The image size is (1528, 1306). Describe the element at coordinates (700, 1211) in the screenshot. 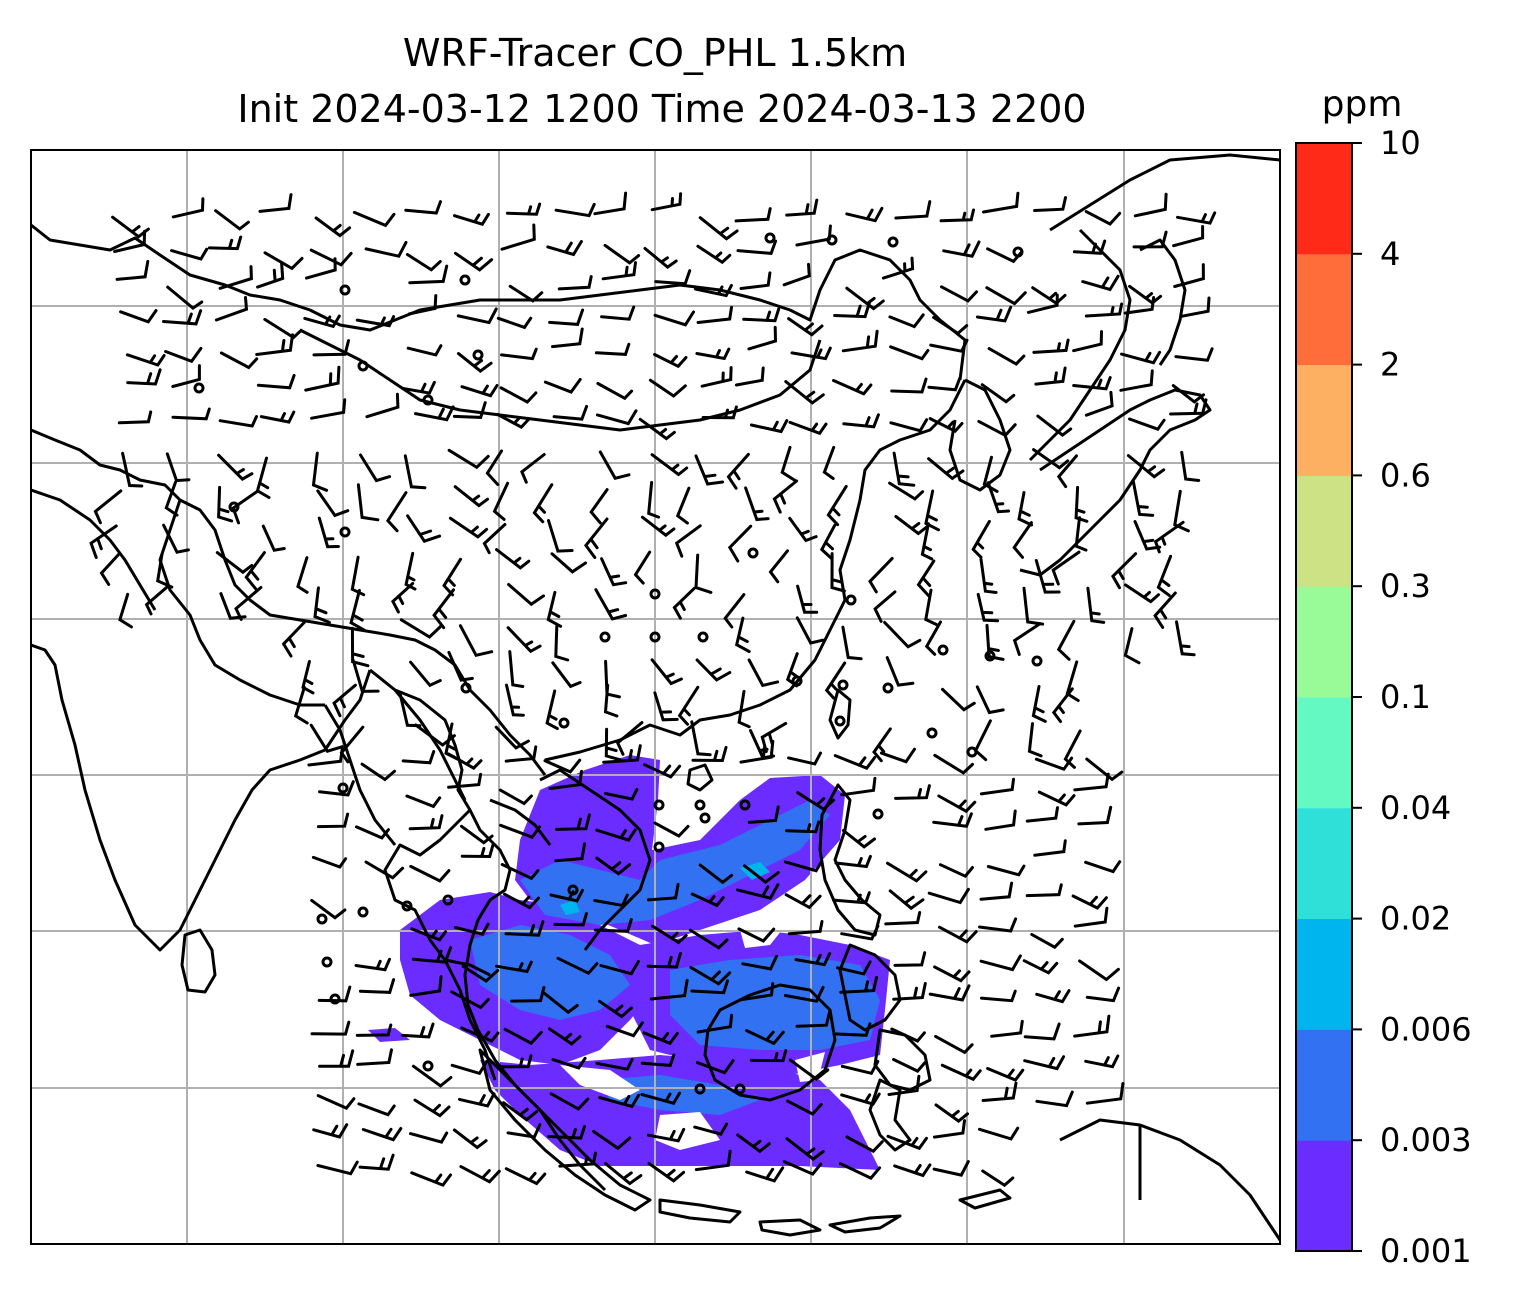

I see `coastline-java` at that location.